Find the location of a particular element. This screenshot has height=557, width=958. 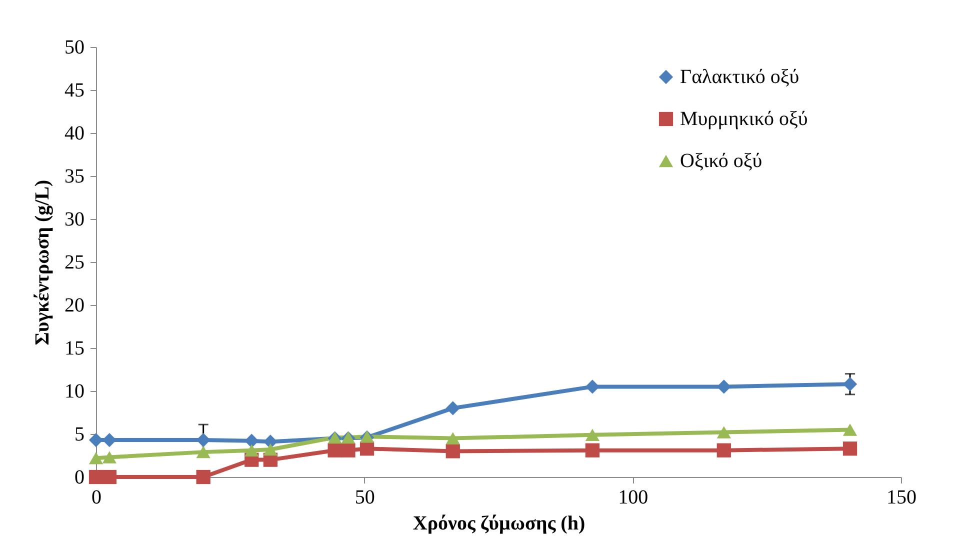

y-tick-label: 45 is located at coordinates (74, 91).